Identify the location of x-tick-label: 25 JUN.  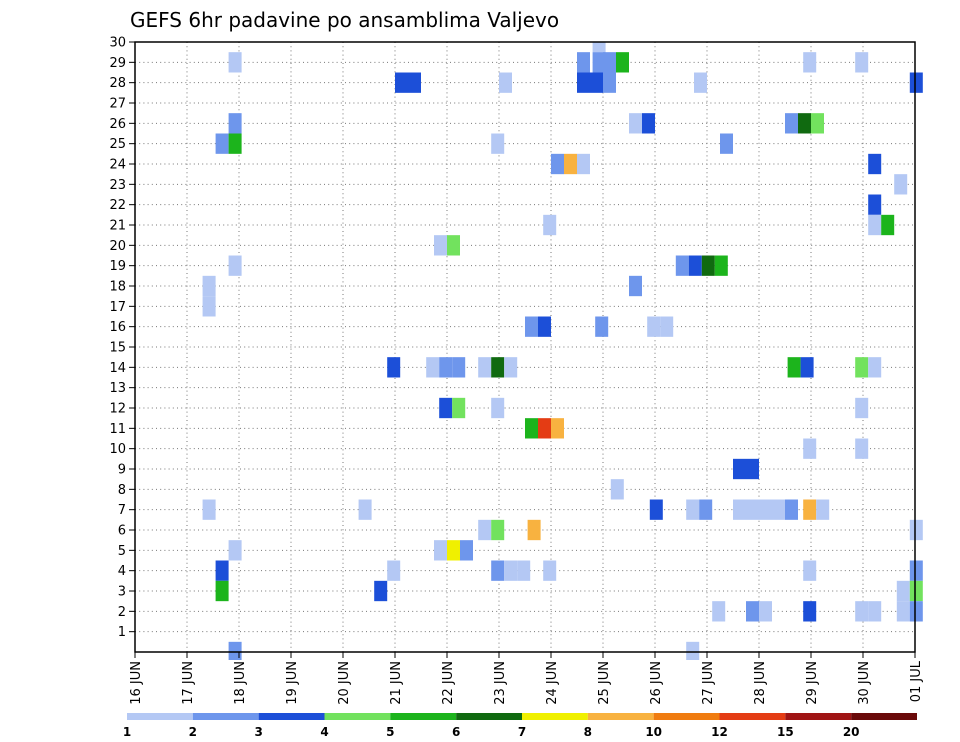
(604, 683).